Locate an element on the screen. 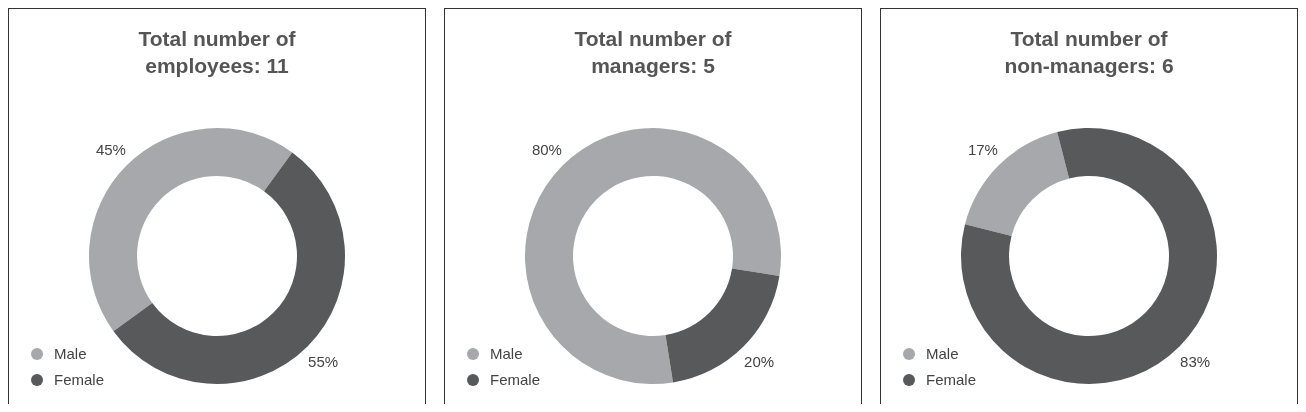  chart-title: Total number of employees: 11 is located at coordinates (217, 52).